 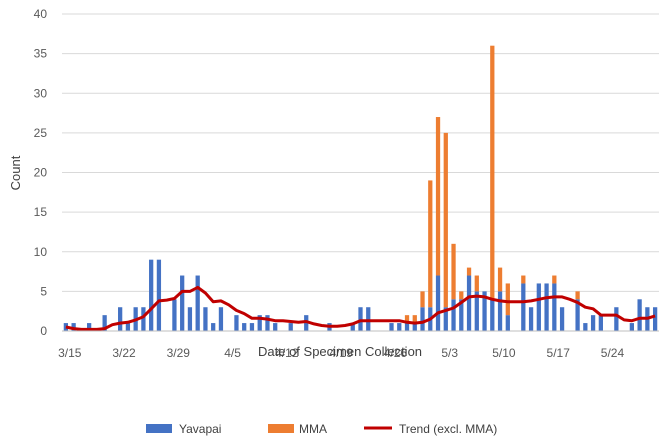 I want to click on legend: Yavapai MMA Trend (excl. MMA), so click(x=321, y=429).